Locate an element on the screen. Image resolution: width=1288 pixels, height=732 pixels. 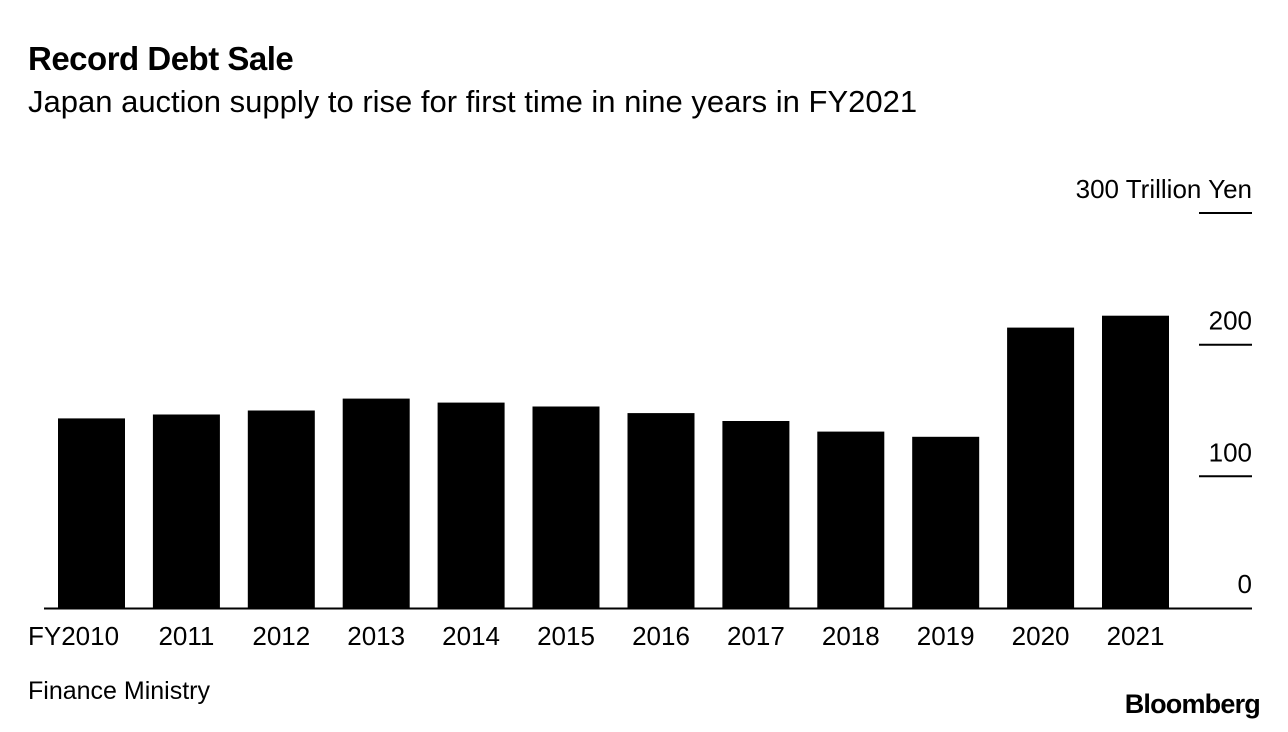
bloomberg-logo: Bloomberg is located at coordinates (1192, 704).